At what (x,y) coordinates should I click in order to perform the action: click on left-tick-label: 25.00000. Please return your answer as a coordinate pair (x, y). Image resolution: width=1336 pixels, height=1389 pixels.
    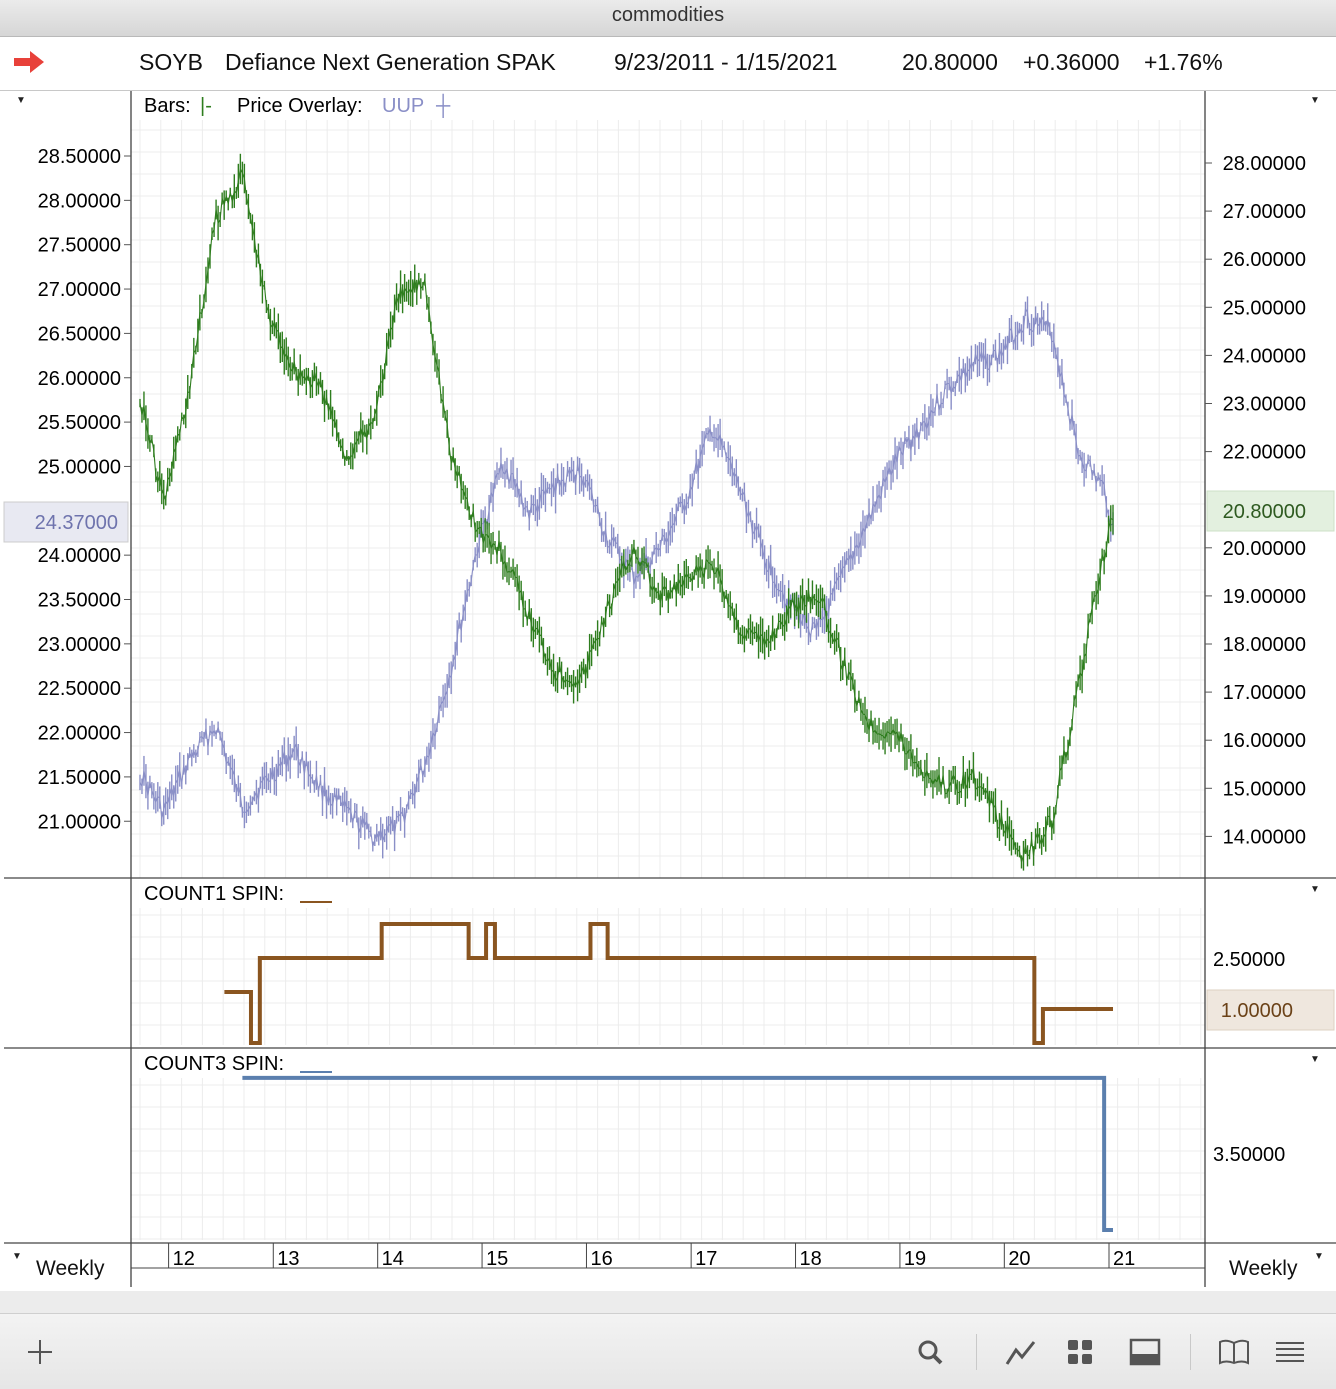
    Looking at the image, I should click on (79, 467).